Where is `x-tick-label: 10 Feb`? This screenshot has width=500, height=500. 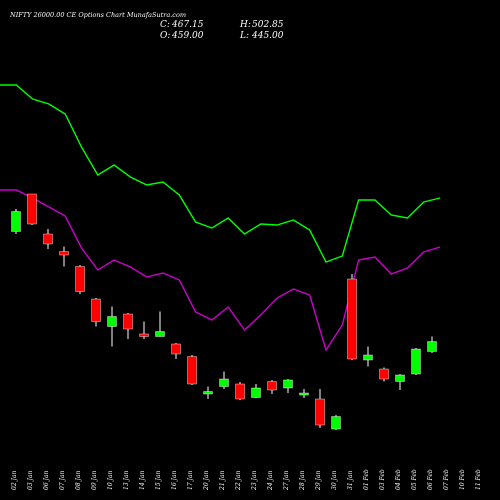
x-tick-label: 10 Feb is located at coordinates (462, 479).